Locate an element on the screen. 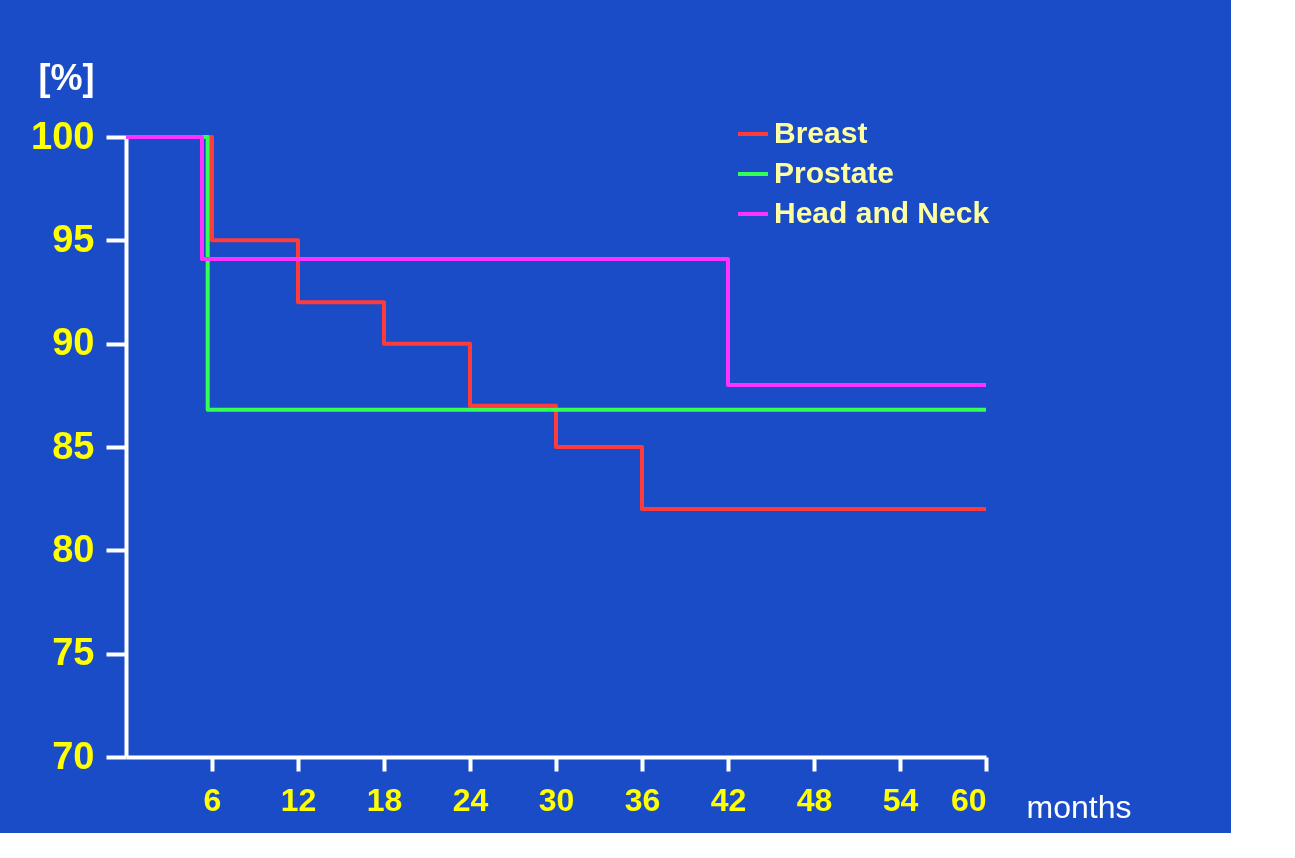 The height and width of the screenshot is (858, 1295). legend-label: Prostate is located at coordinates (834, 172).